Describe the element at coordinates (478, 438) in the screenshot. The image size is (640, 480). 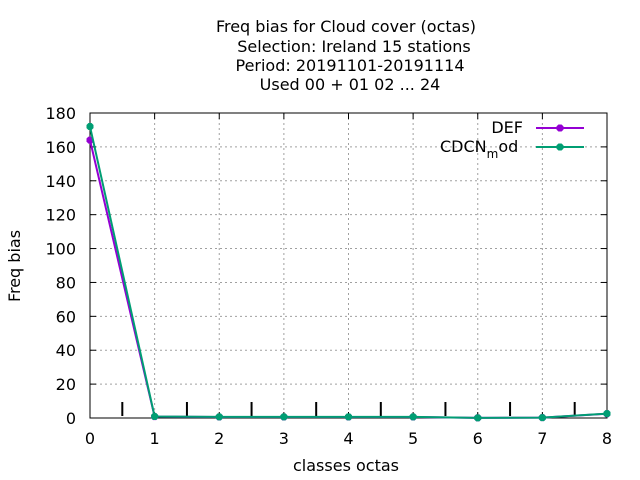
I see `x-tick-label: 6` at that location.